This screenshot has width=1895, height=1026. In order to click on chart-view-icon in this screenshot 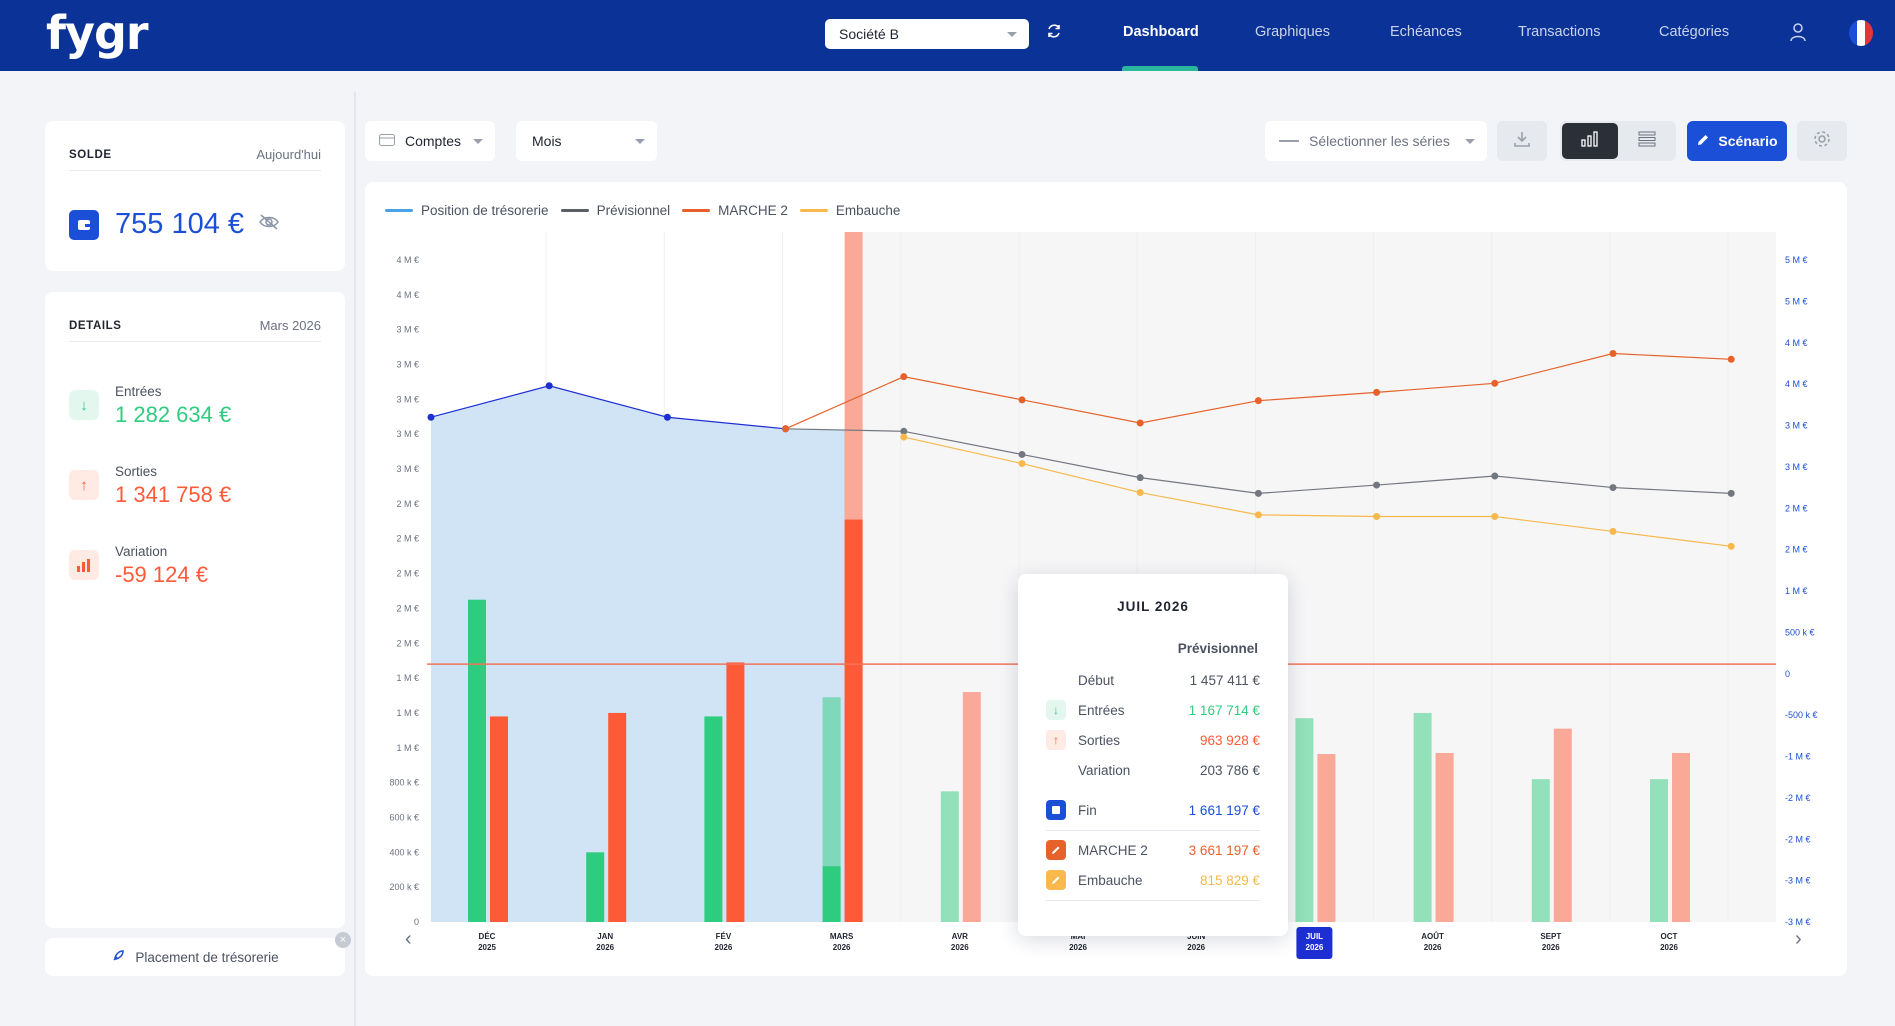, I will do `click(1590, 141)`.